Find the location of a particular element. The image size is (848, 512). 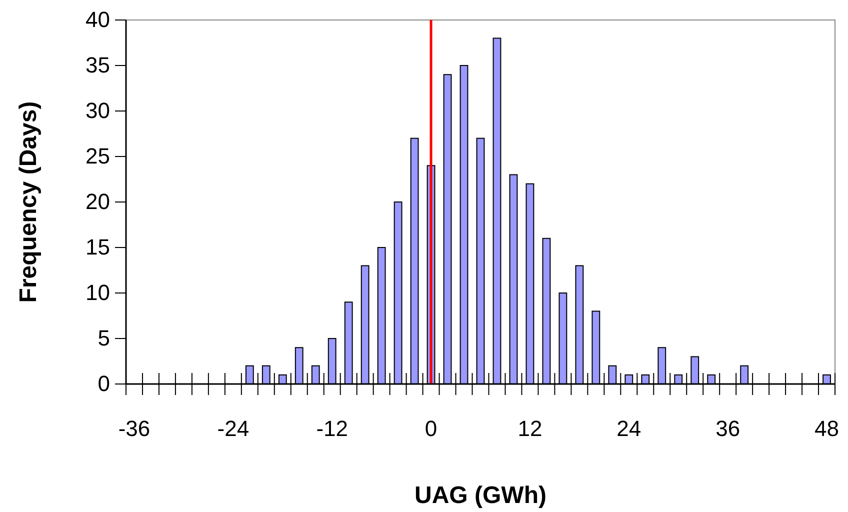

x-tick-label: -12 is located at coordinates (332, 428).